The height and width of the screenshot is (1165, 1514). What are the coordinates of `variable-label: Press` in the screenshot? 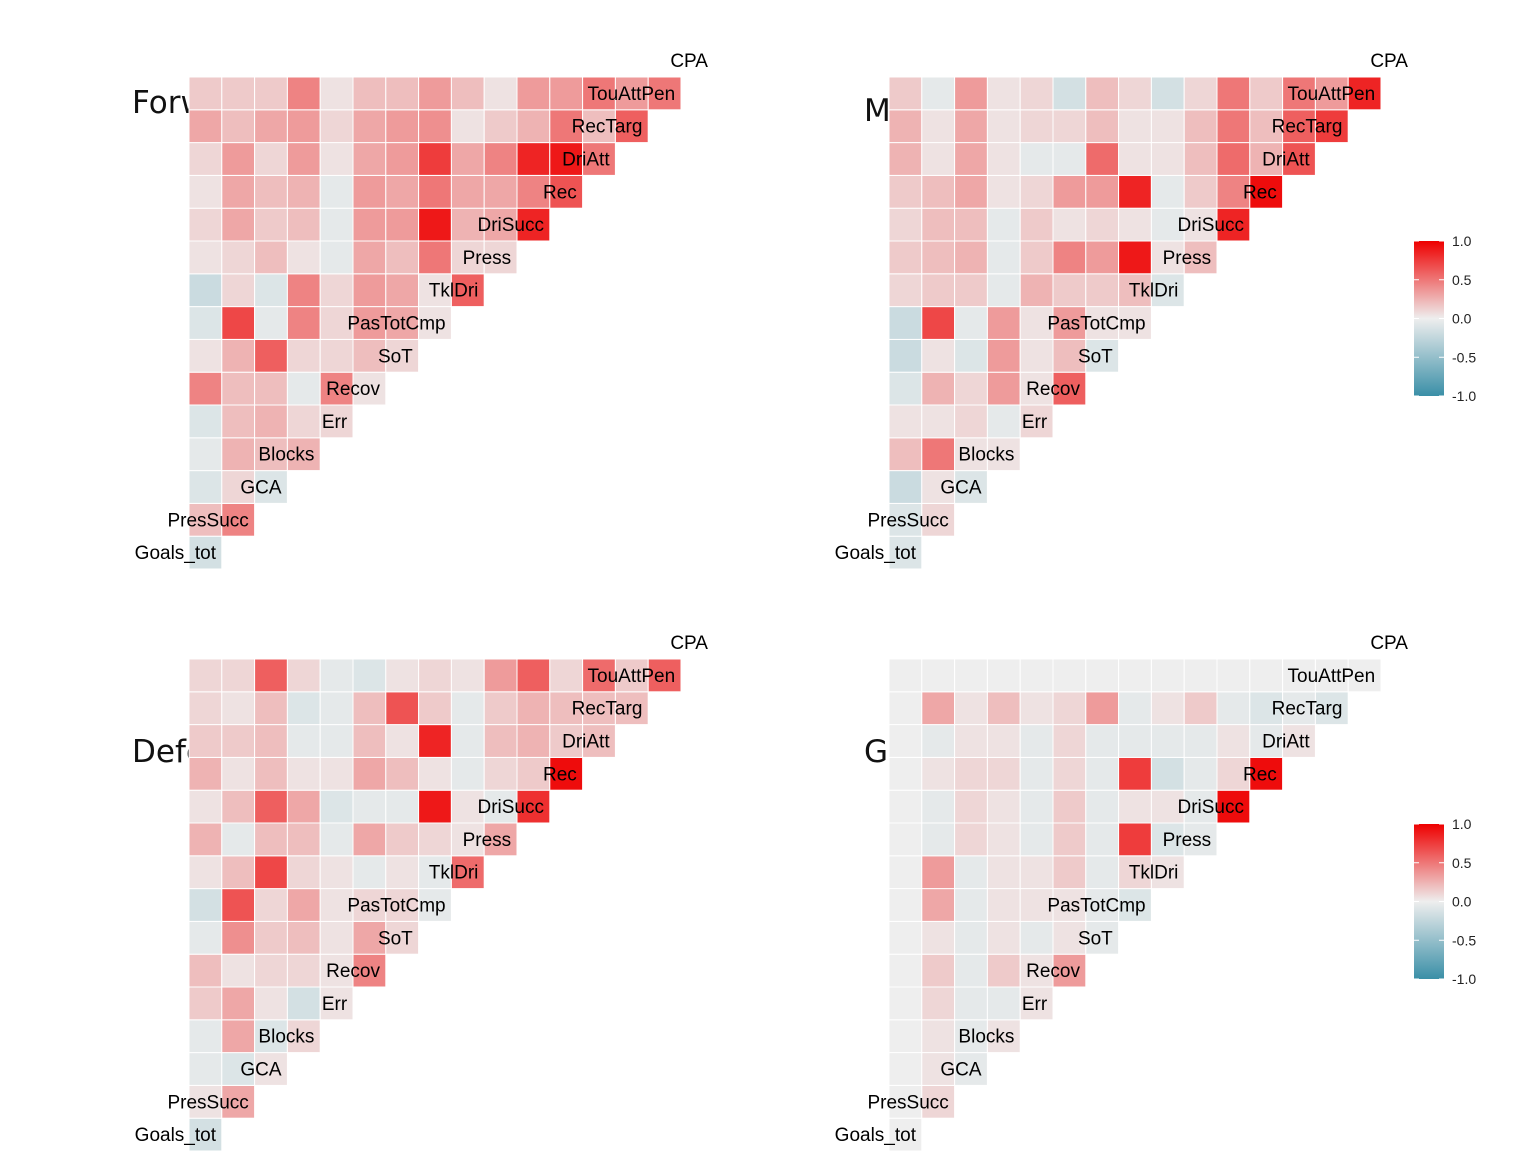 It's located at (487, 258).